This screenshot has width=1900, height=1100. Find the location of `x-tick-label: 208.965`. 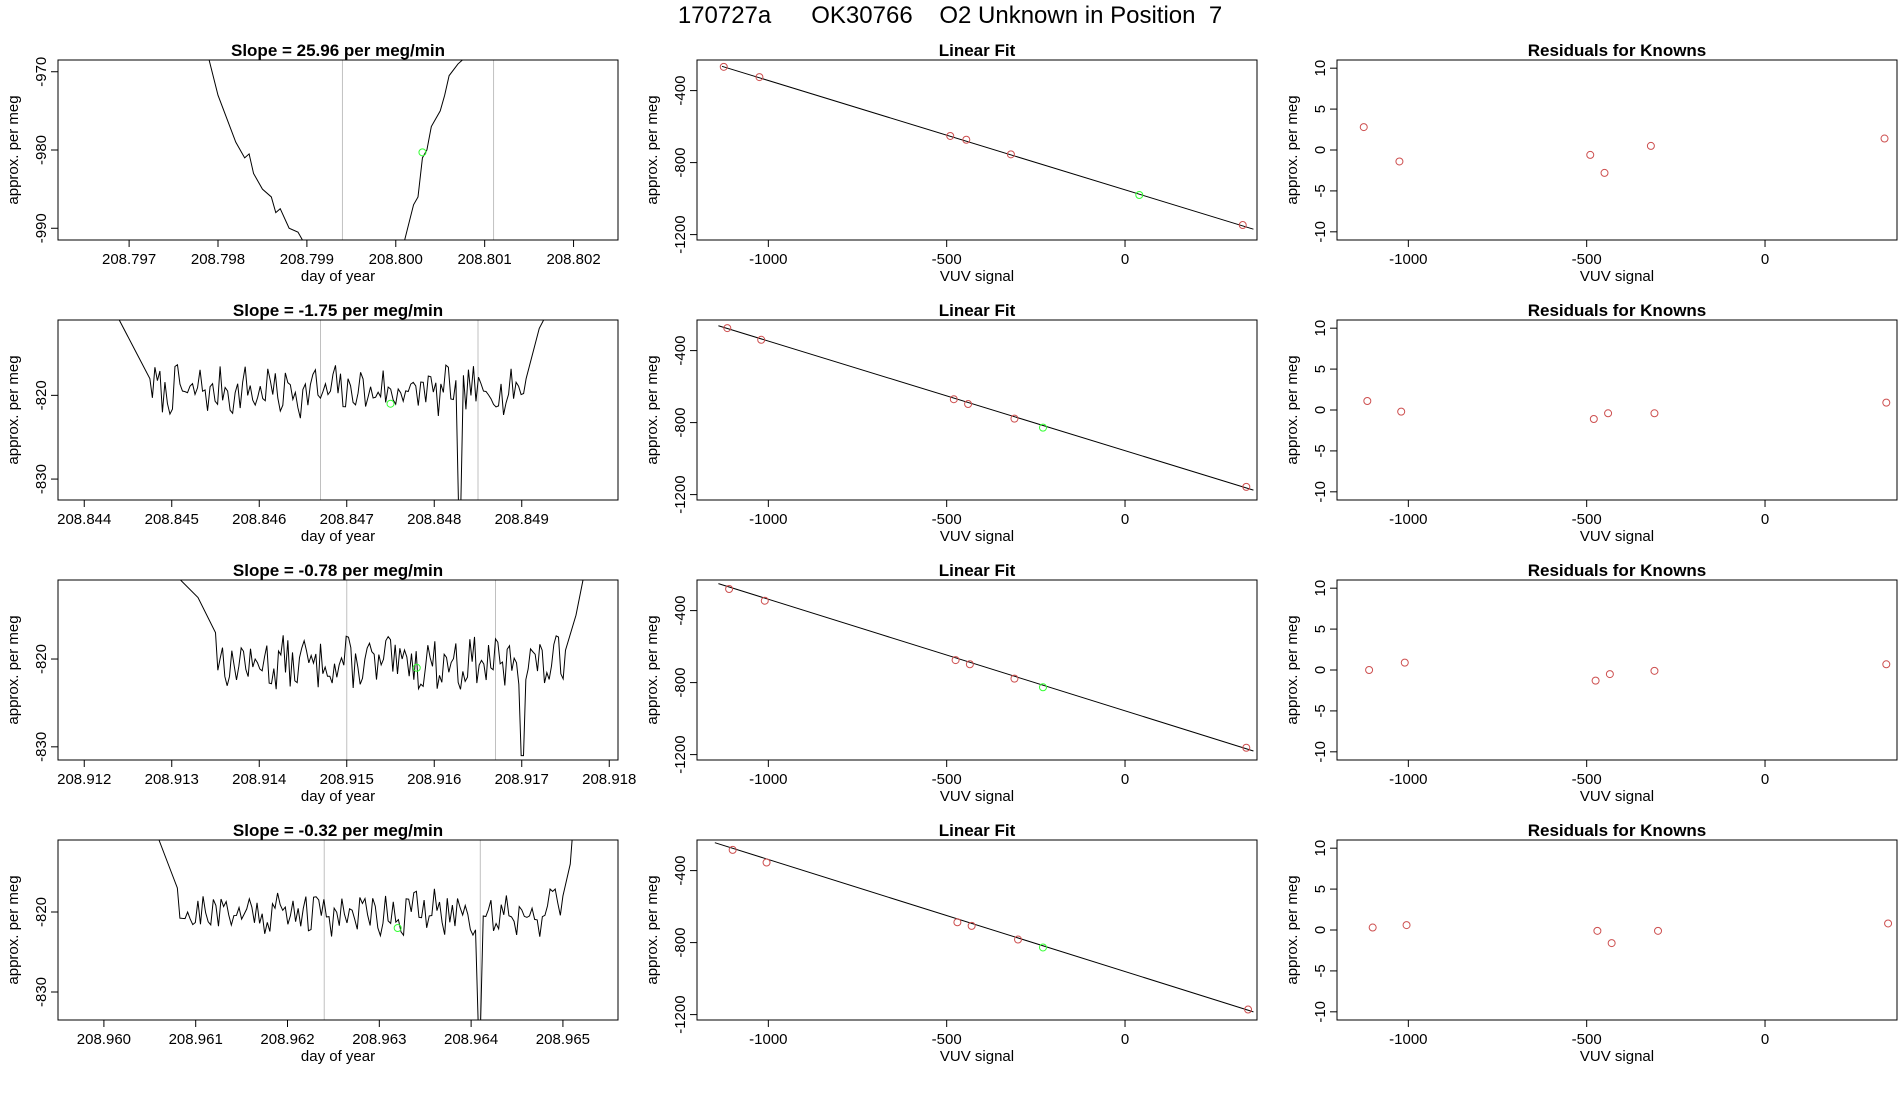

x-tick-label: 208.965 is located at coordinates (563, 1039).